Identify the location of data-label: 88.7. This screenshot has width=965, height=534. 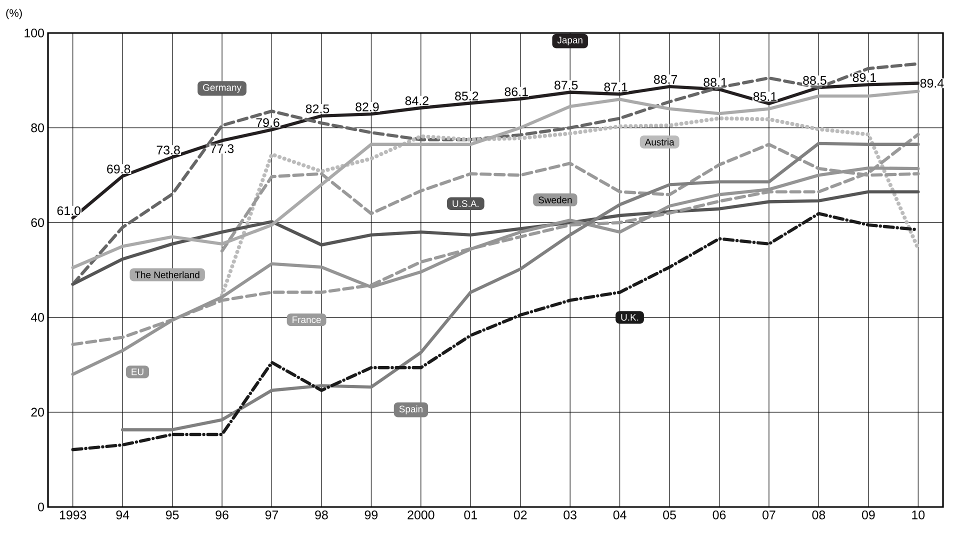
(666, 79).